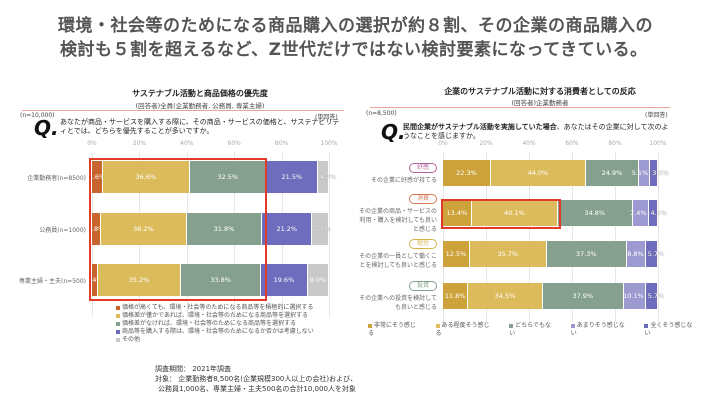 The image size is (719, 405). I want to click on left-chart-title: サステナブル活動と商品価格の優先度, so click(200, 93).